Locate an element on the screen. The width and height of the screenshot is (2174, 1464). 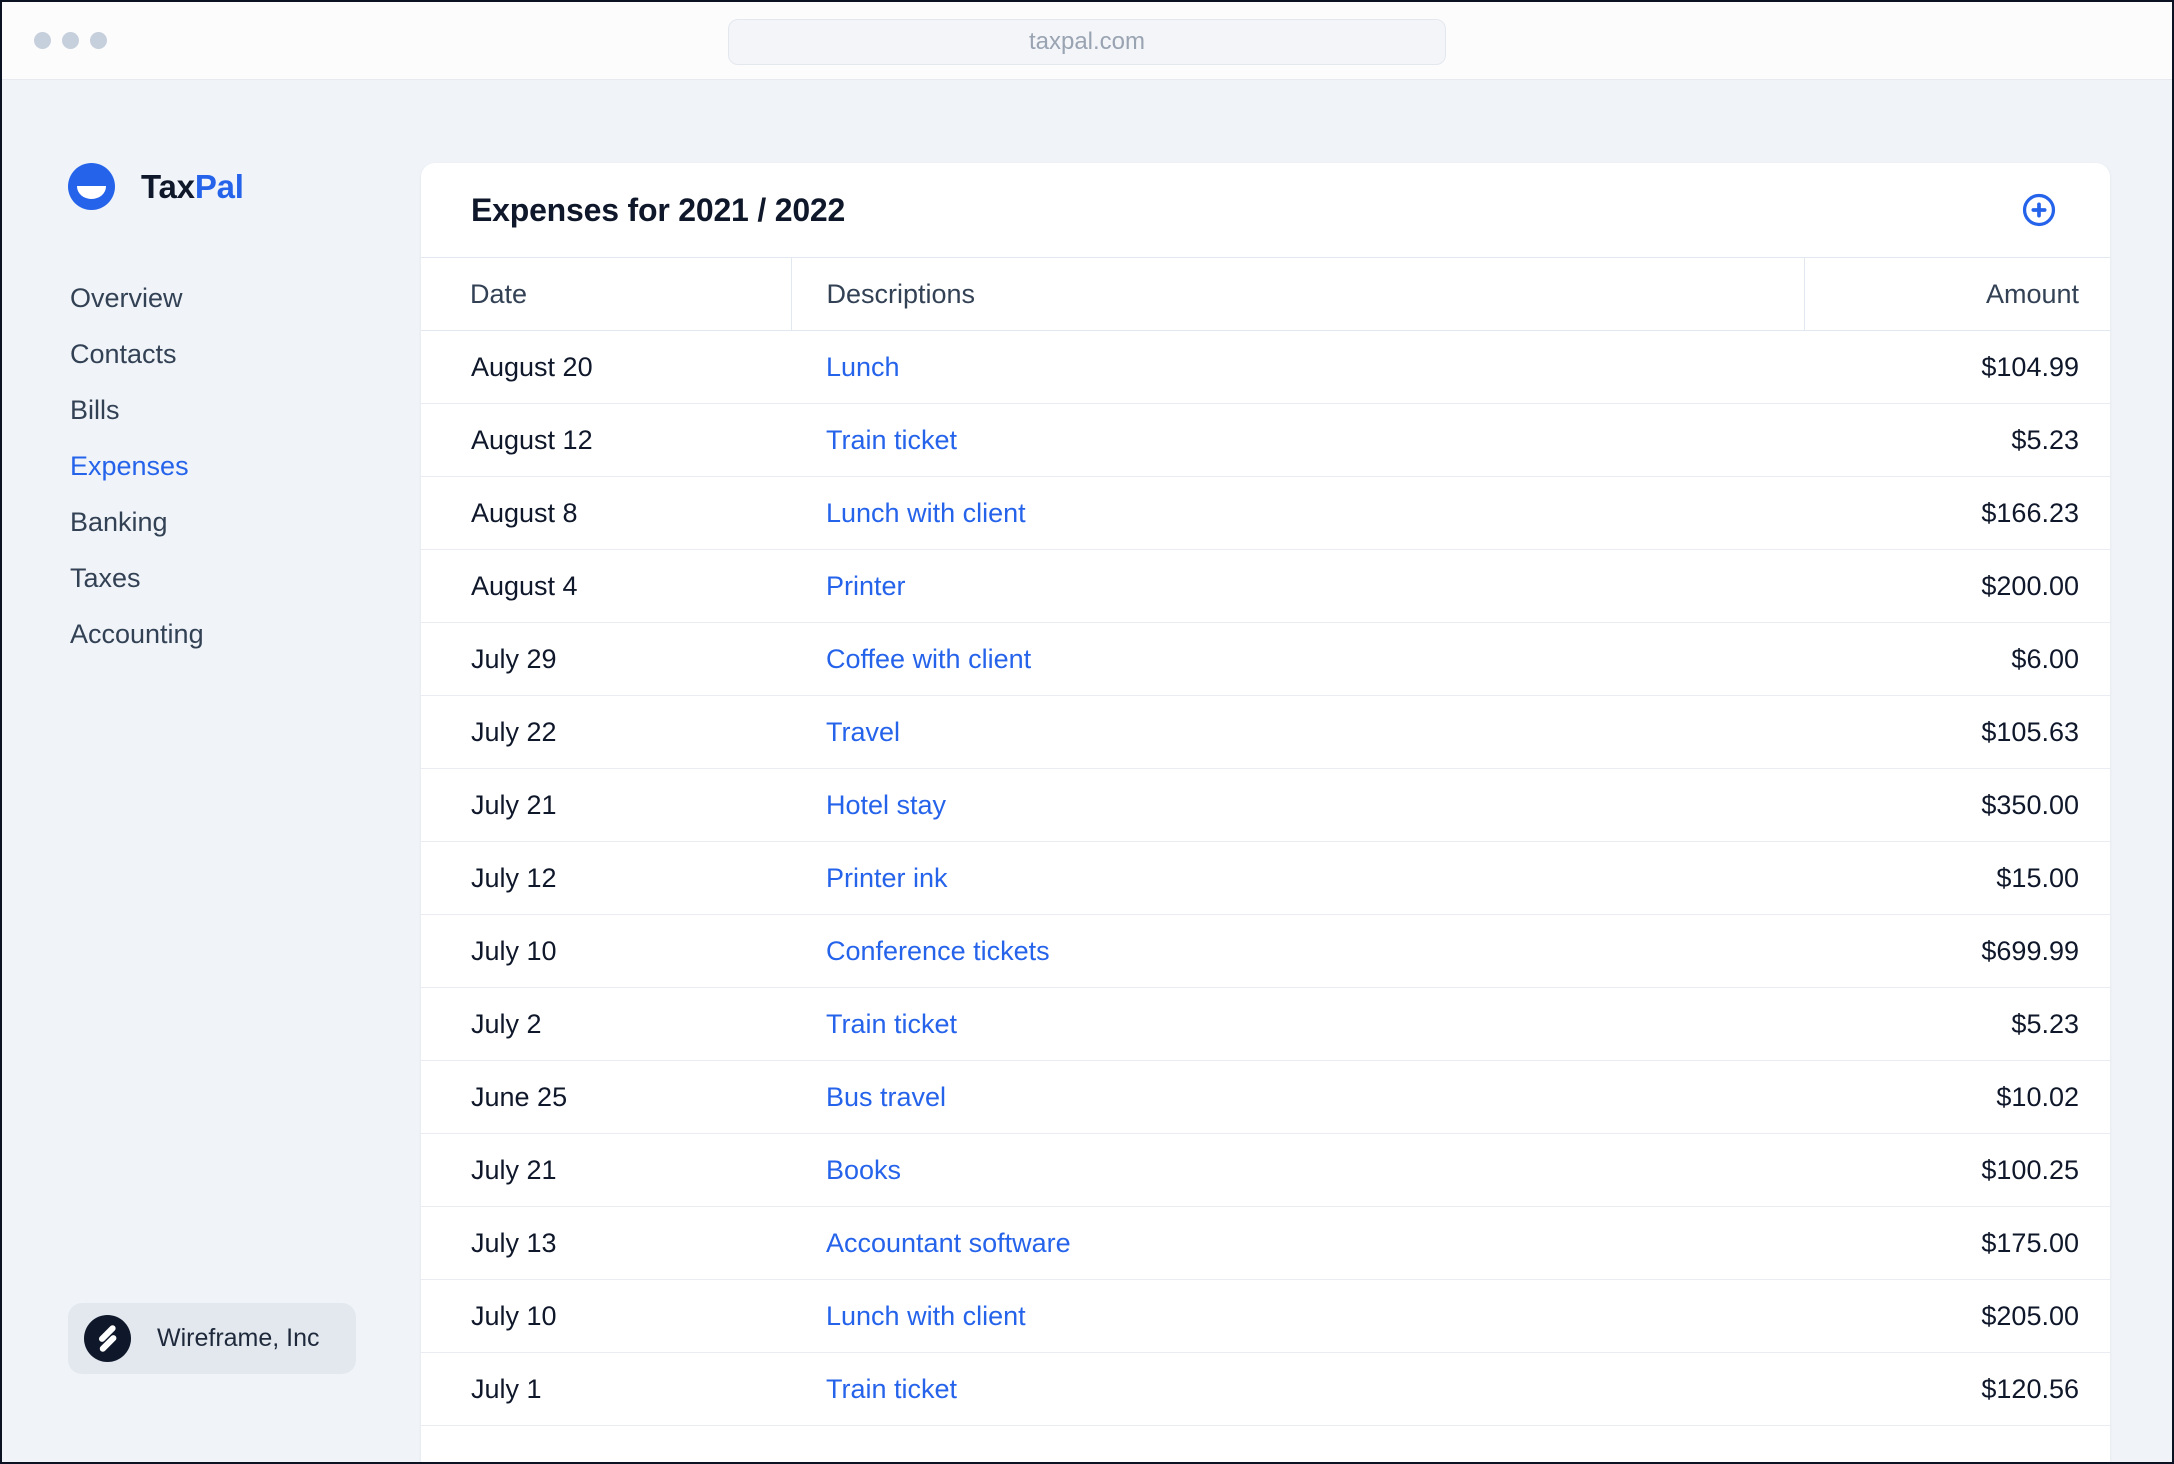
table-row: July 2 Train ticket $5.23 is located at coordinates (1265, 1024).